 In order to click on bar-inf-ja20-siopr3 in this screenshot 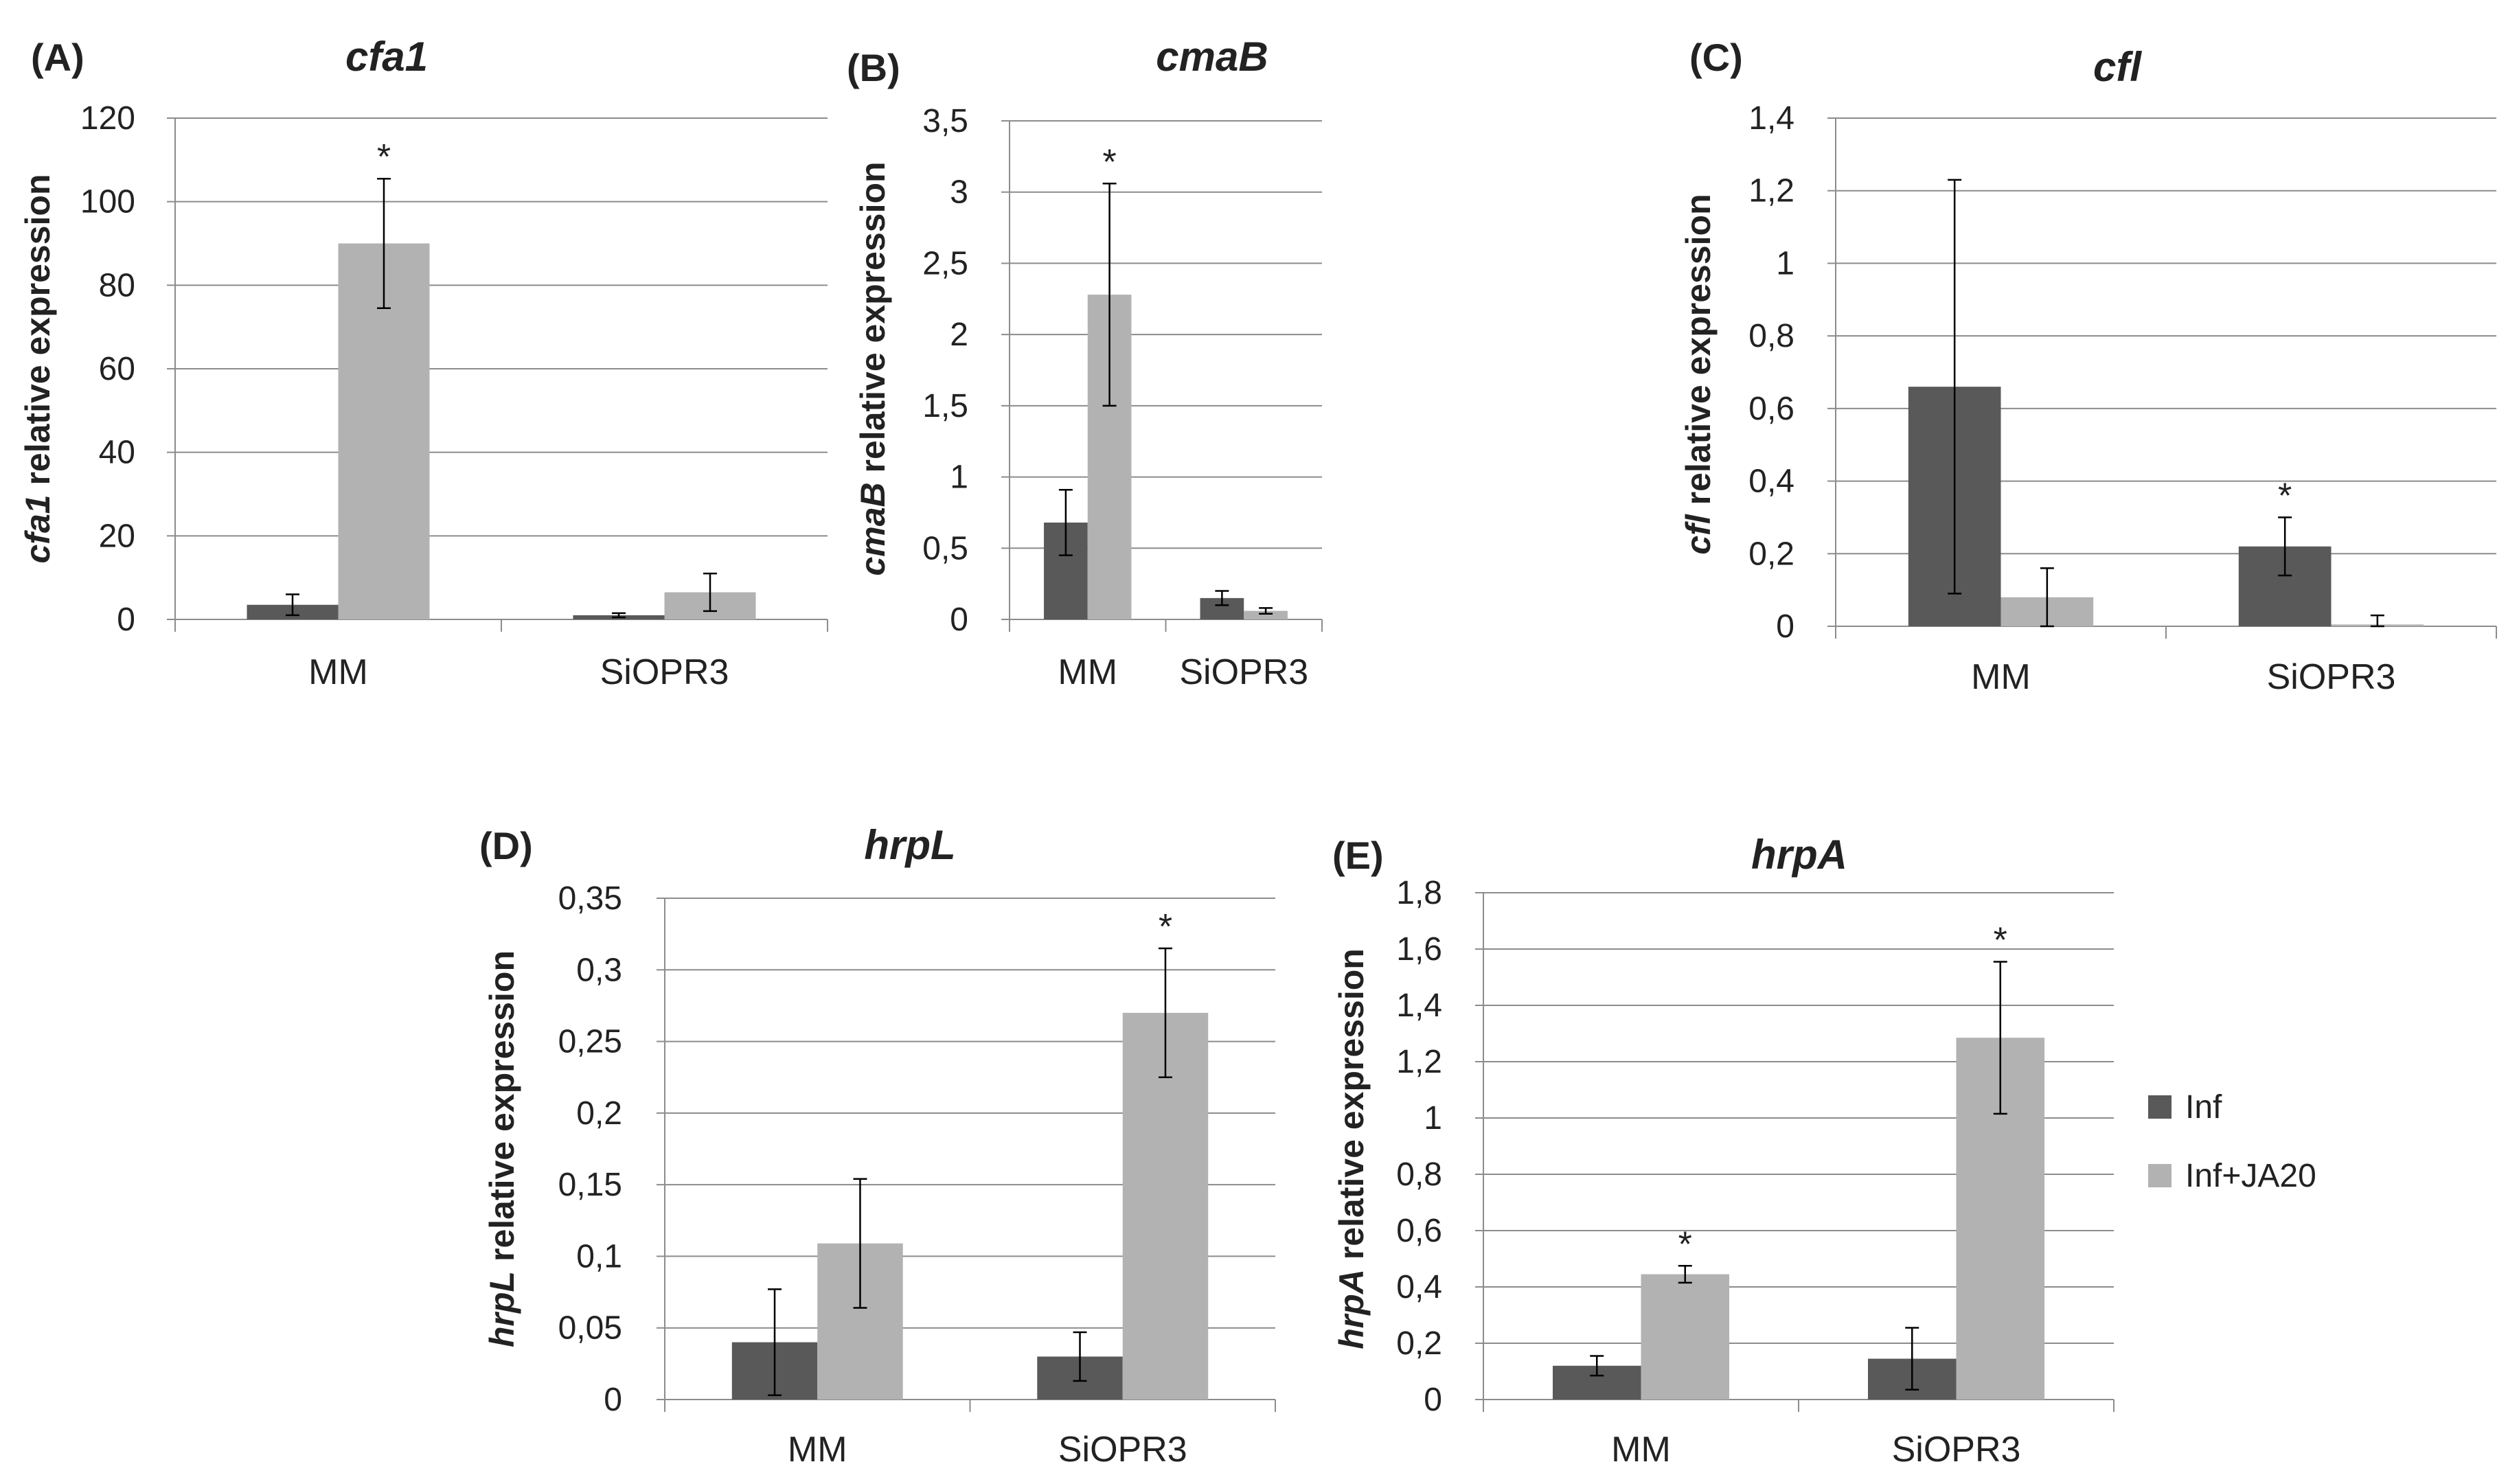, I will do `click(1266, 615)`.